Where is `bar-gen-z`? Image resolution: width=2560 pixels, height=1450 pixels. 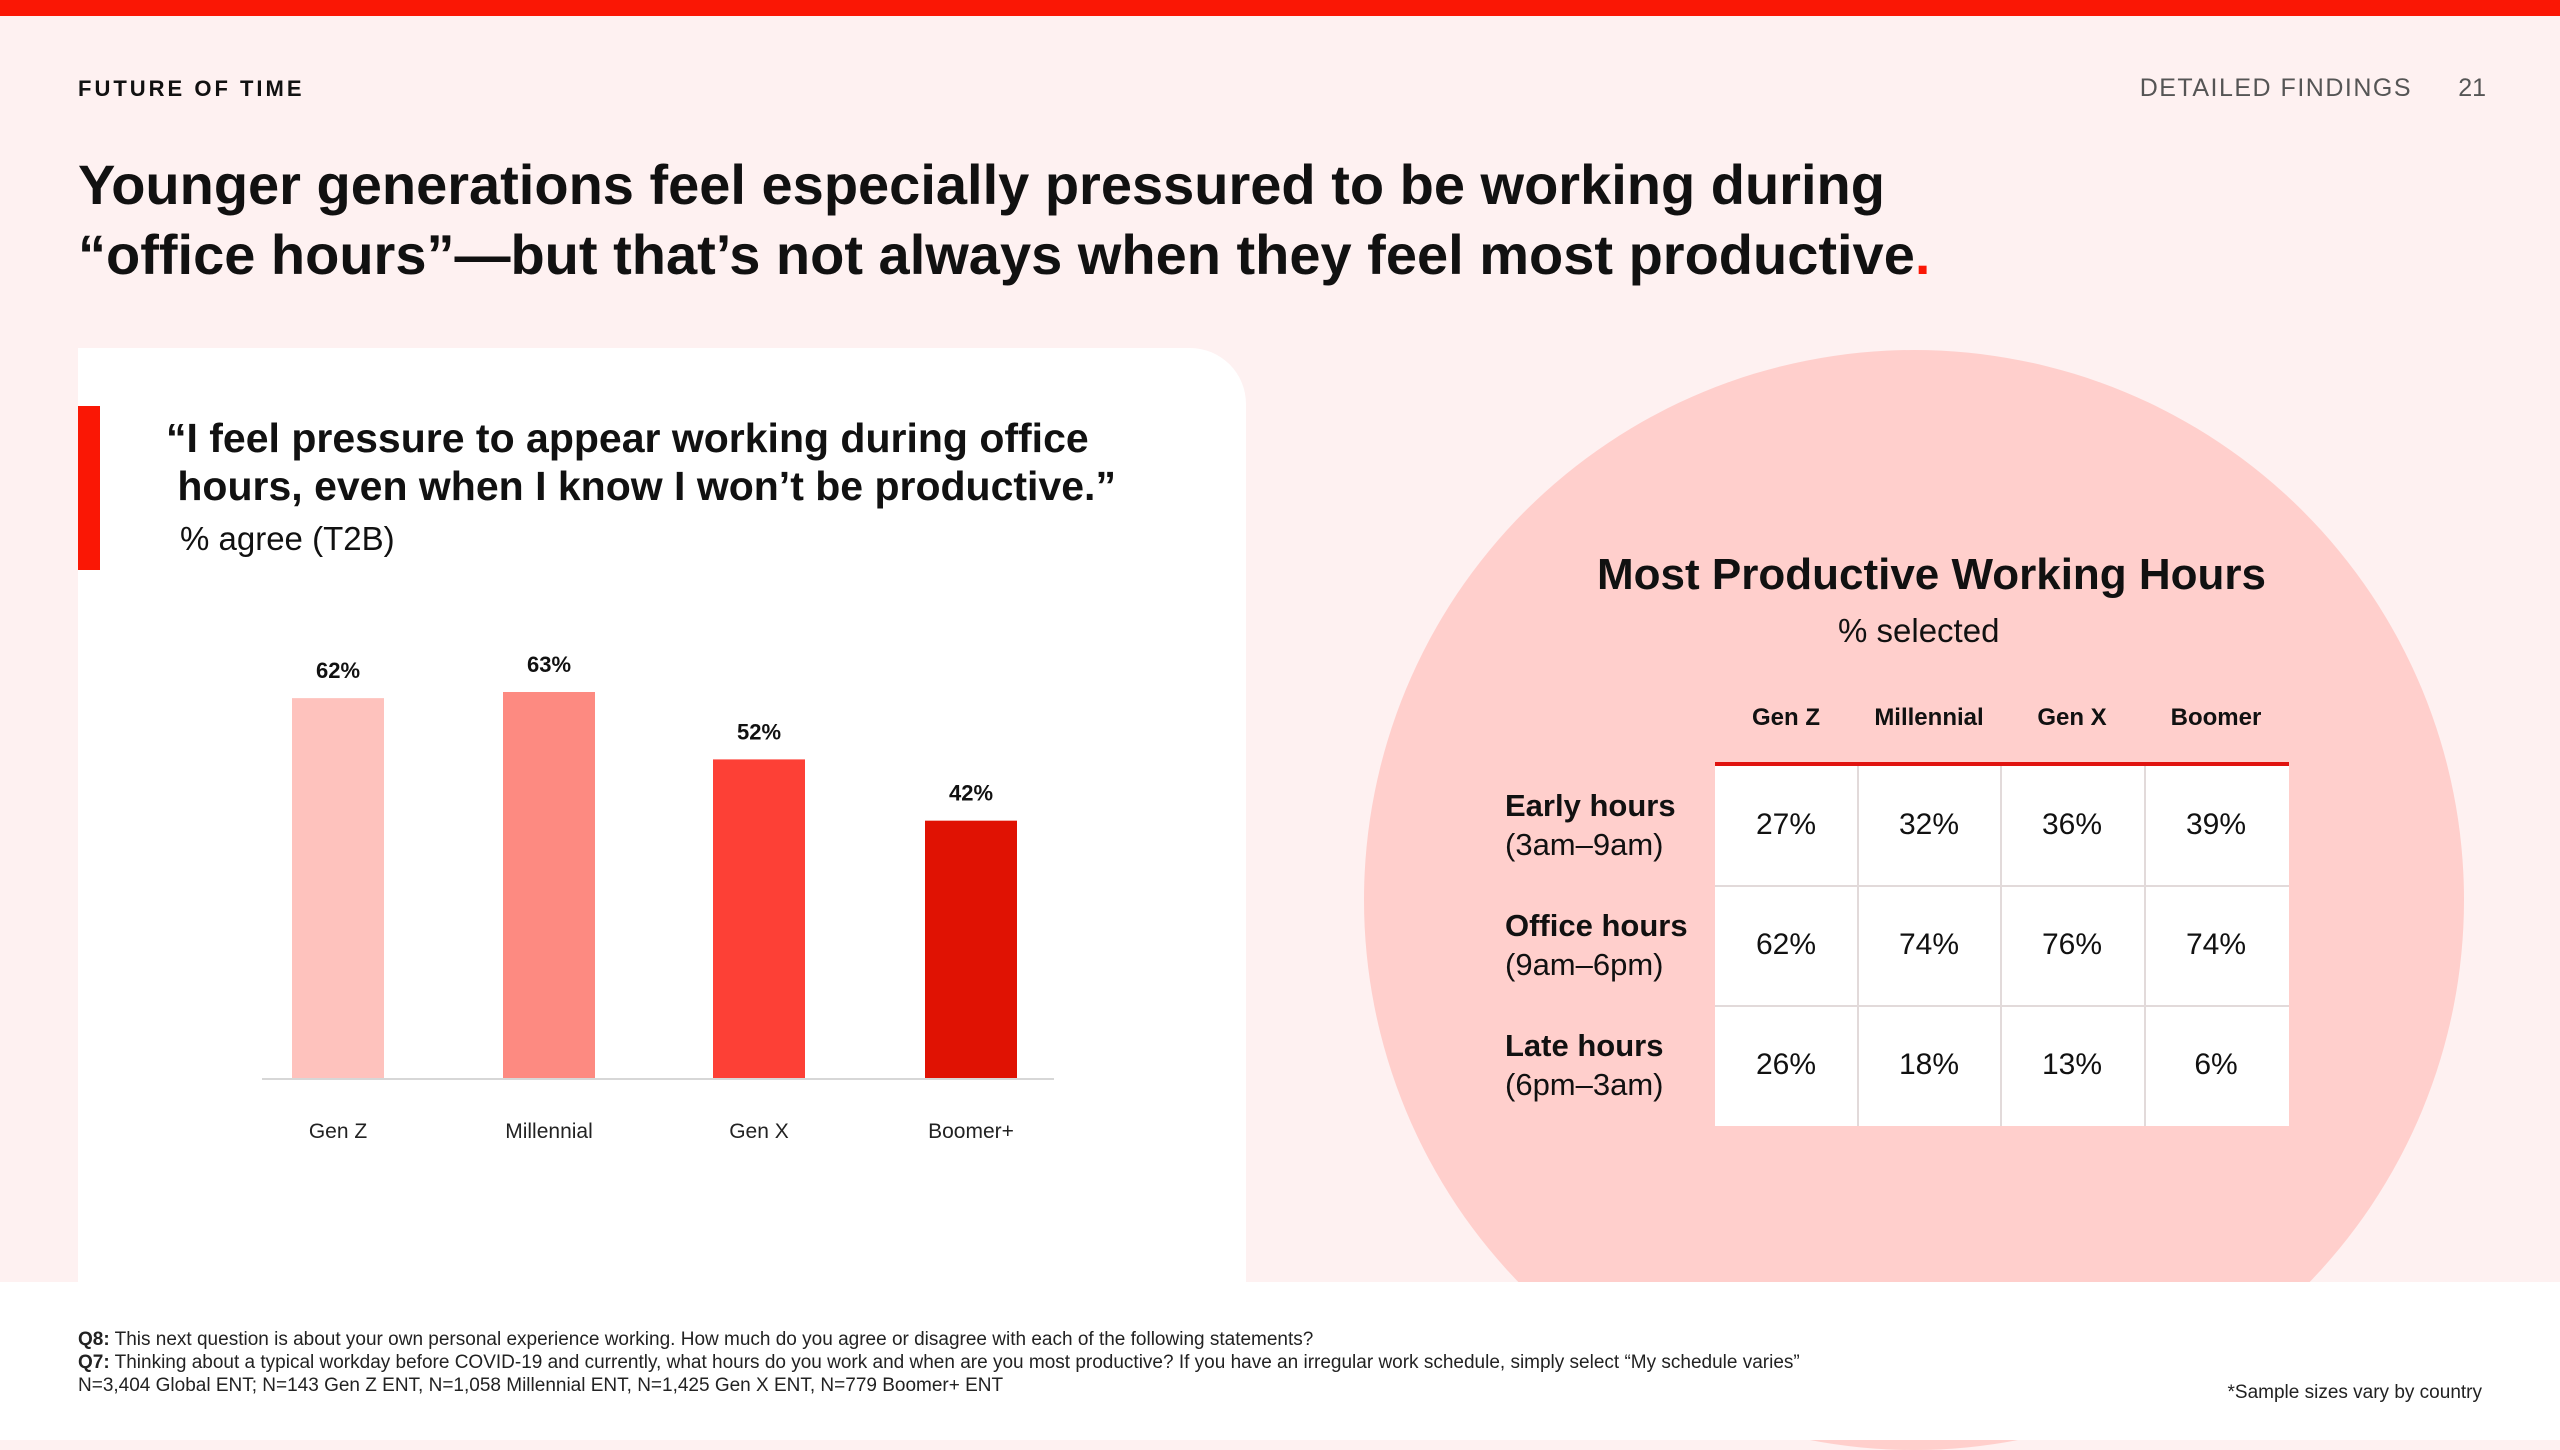
bar-gen-z is located at coordinates (338, 888).